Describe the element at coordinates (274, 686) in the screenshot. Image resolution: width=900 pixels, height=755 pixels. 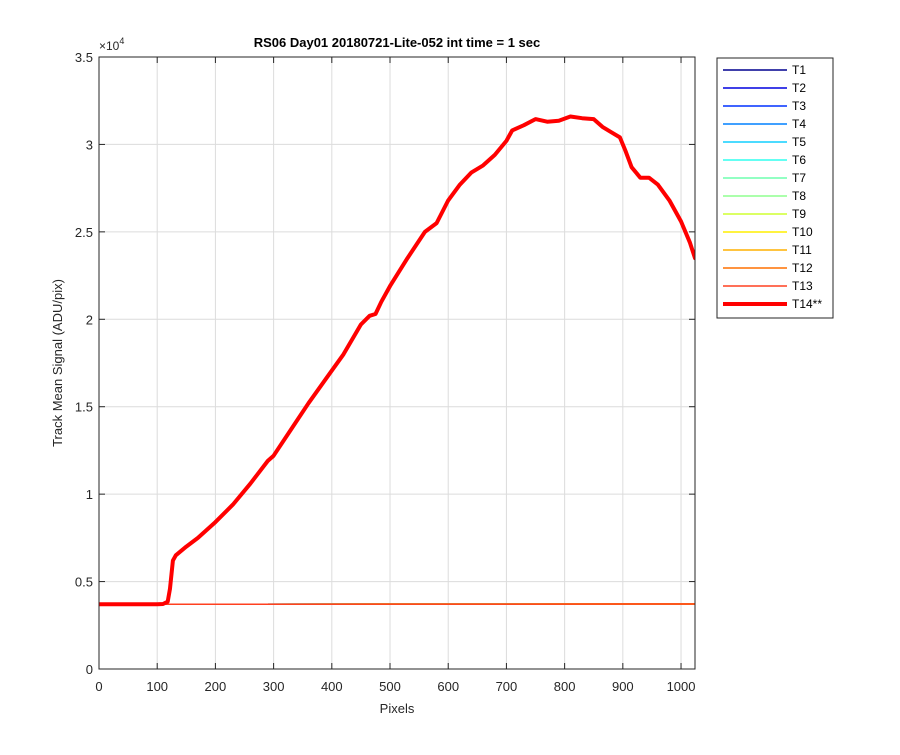
I see `x-tick-label: 300` at that location.